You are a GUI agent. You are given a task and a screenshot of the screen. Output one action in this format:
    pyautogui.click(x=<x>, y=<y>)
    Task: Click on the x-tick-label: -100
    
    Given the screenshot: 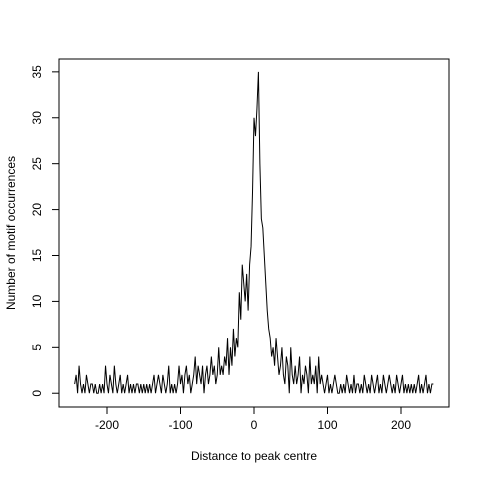 What is the action you would take?
    pyautogui.click(x=180, y=425)
    